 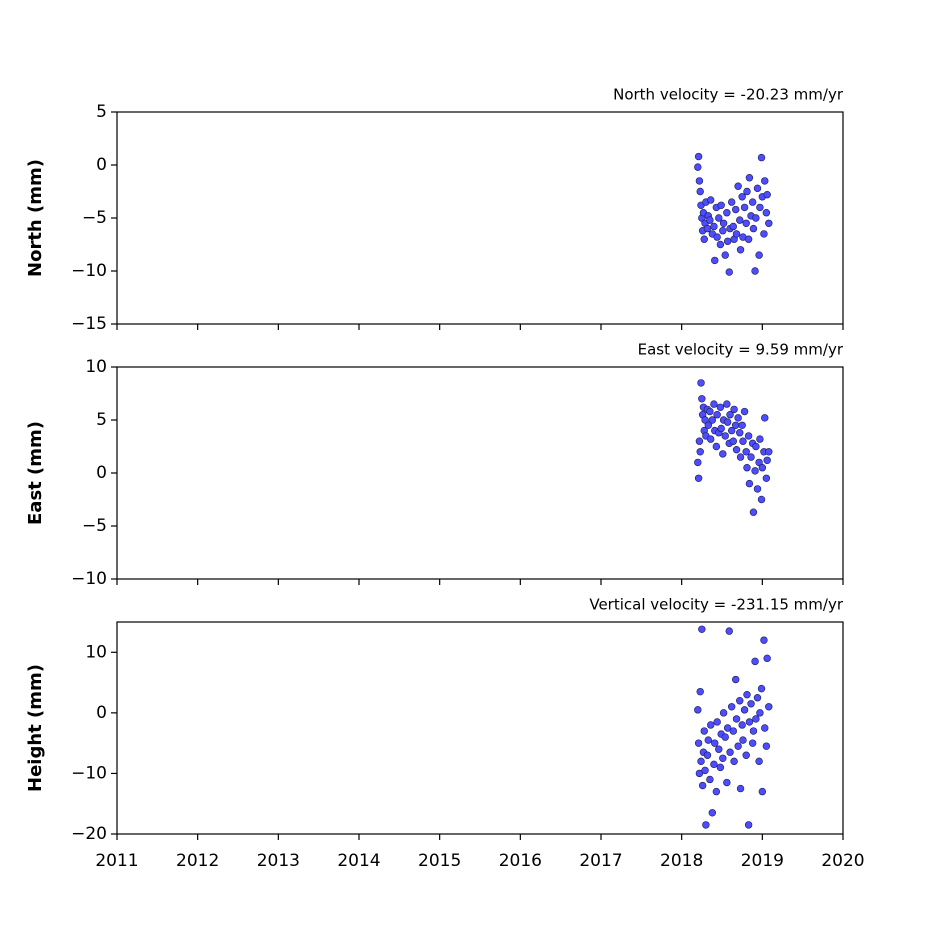 What do you see at coordinates (89, 324) in the screenshot?
I see `y-tick-label: −15` at bounding box center [89, 324].